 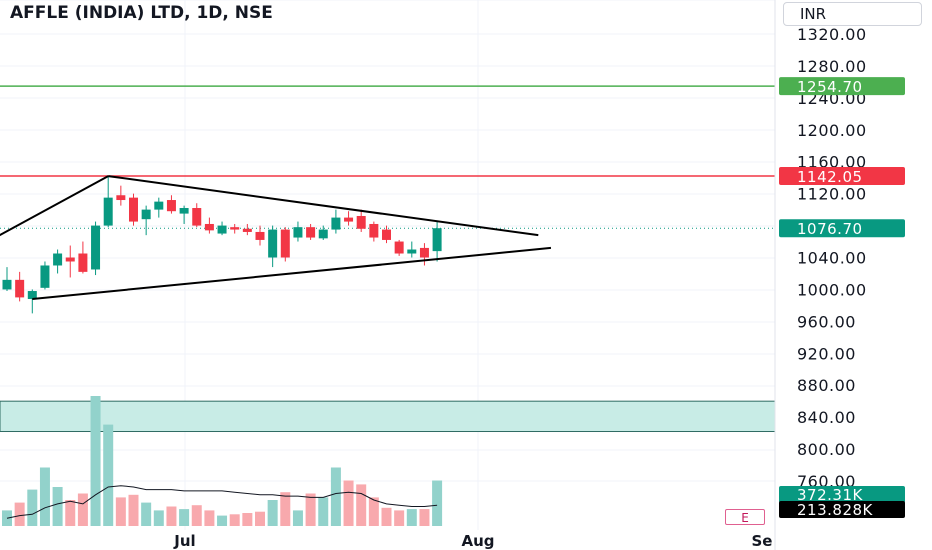 What do you see at coordinates (826, 385) in the screenshot?
I see `price-tick-label: 880.00` at bounding box center [826, 385].